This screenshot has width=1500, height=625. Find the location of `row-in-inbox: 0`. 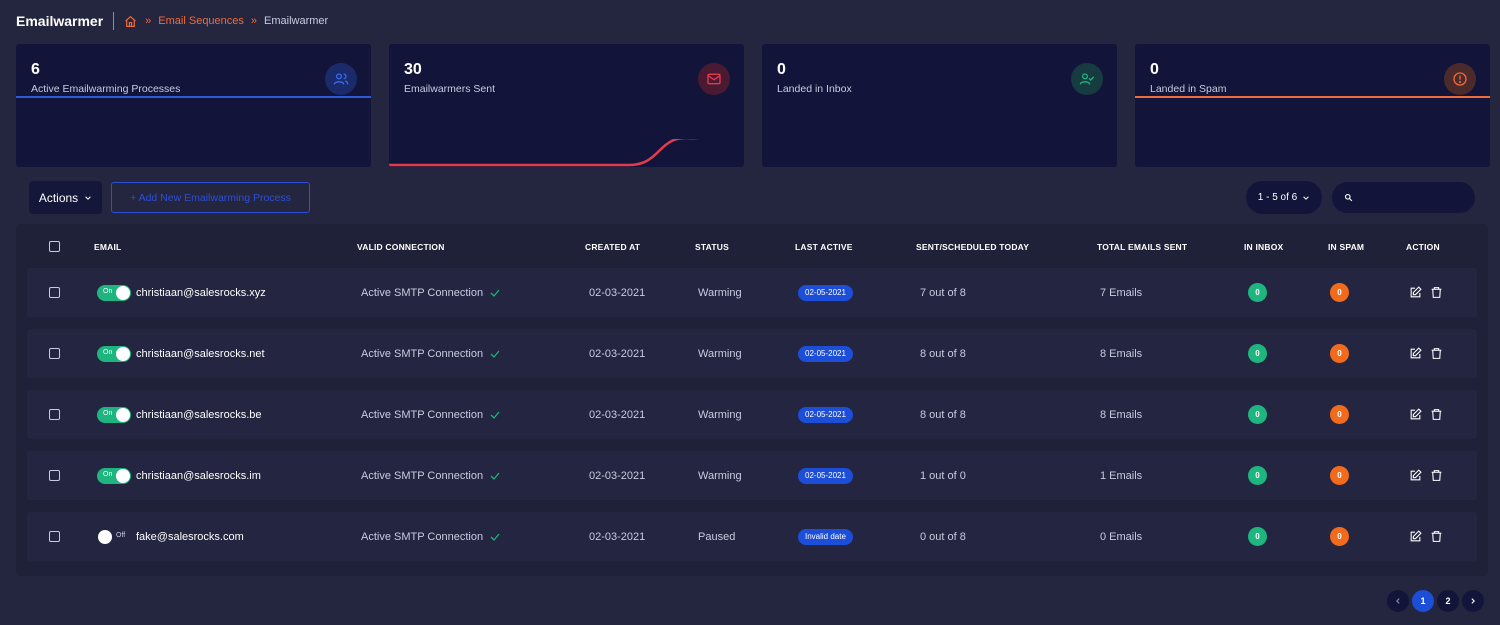

row-in-inbox: 0 is located at coordinates (1257, 475).